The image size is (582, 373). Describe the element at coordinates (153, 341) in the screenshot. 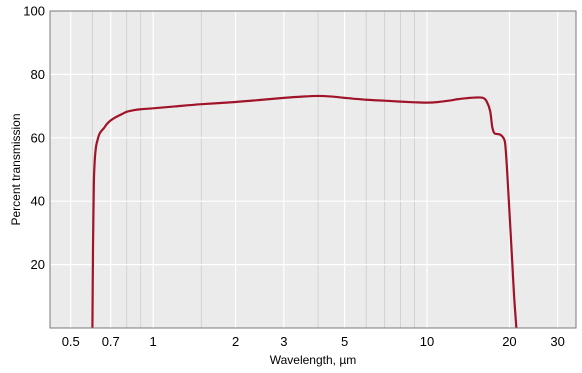

I see `x-tick-label: 1` at that location.